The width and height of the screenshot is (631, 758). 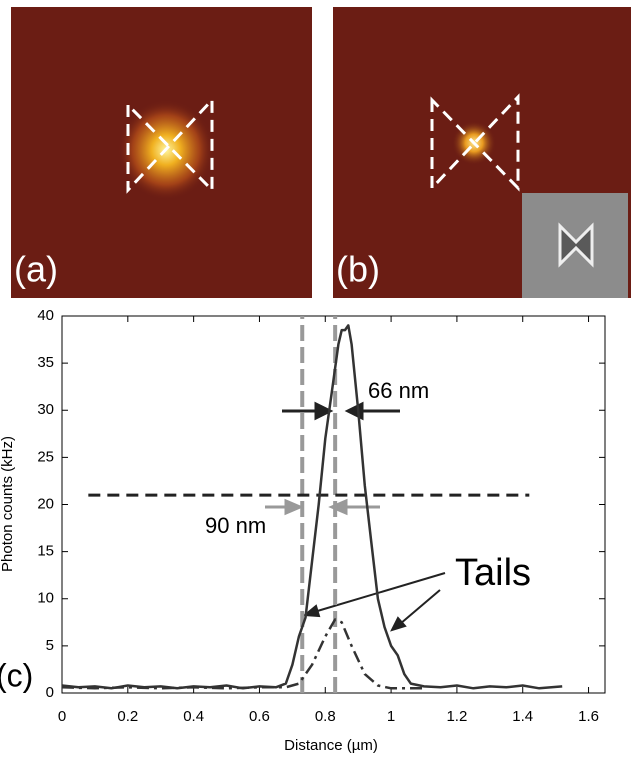 What do you see at coordinates (358, 269) in the screenshot?
I see `panel-label: (b)` at bounding box center [358, 269].